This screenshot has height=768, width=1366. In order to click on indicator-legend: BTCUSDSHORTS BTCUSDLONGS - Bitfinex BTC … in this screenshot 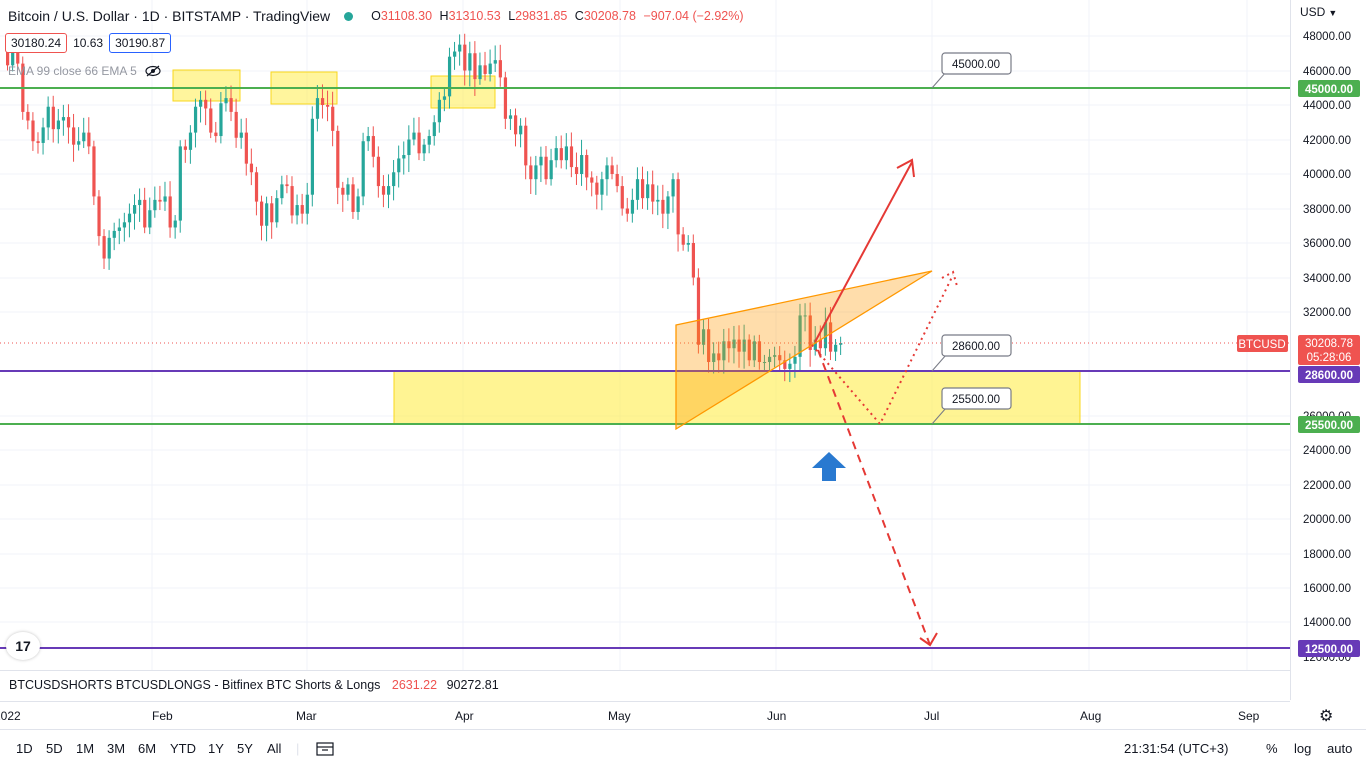, I will do `click(254, 685)`.